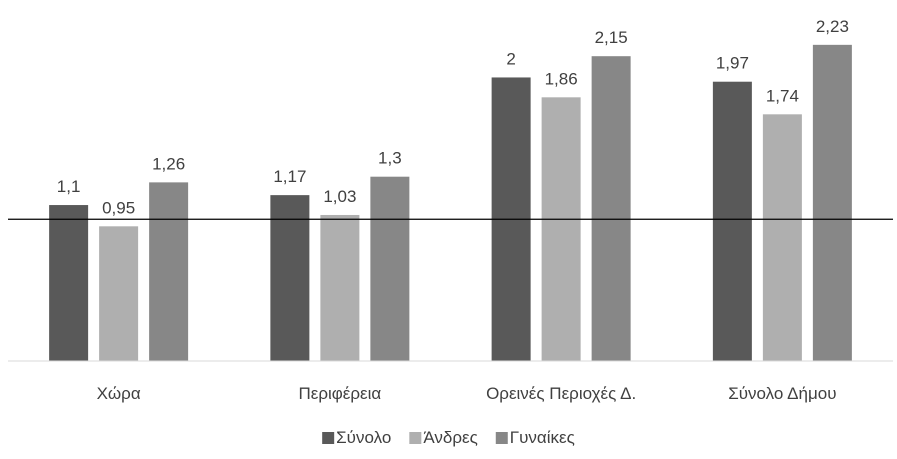 This screenshot has width=897, height=459. Describe the element at coordinates (363, 437) in the screenshot. I see `legend-label: Σύνολο` at that location.